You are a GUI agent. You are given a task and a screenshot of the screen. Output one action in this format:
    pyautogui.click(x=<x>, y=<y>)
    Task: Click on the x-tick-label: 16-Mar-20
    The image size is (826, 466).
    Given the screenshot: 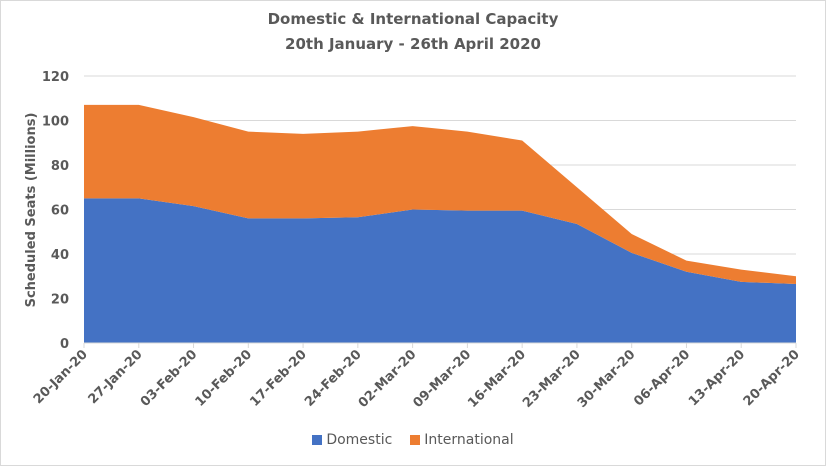 What is the action you would take?
    pyautogui.click(x=497, y=379)
    